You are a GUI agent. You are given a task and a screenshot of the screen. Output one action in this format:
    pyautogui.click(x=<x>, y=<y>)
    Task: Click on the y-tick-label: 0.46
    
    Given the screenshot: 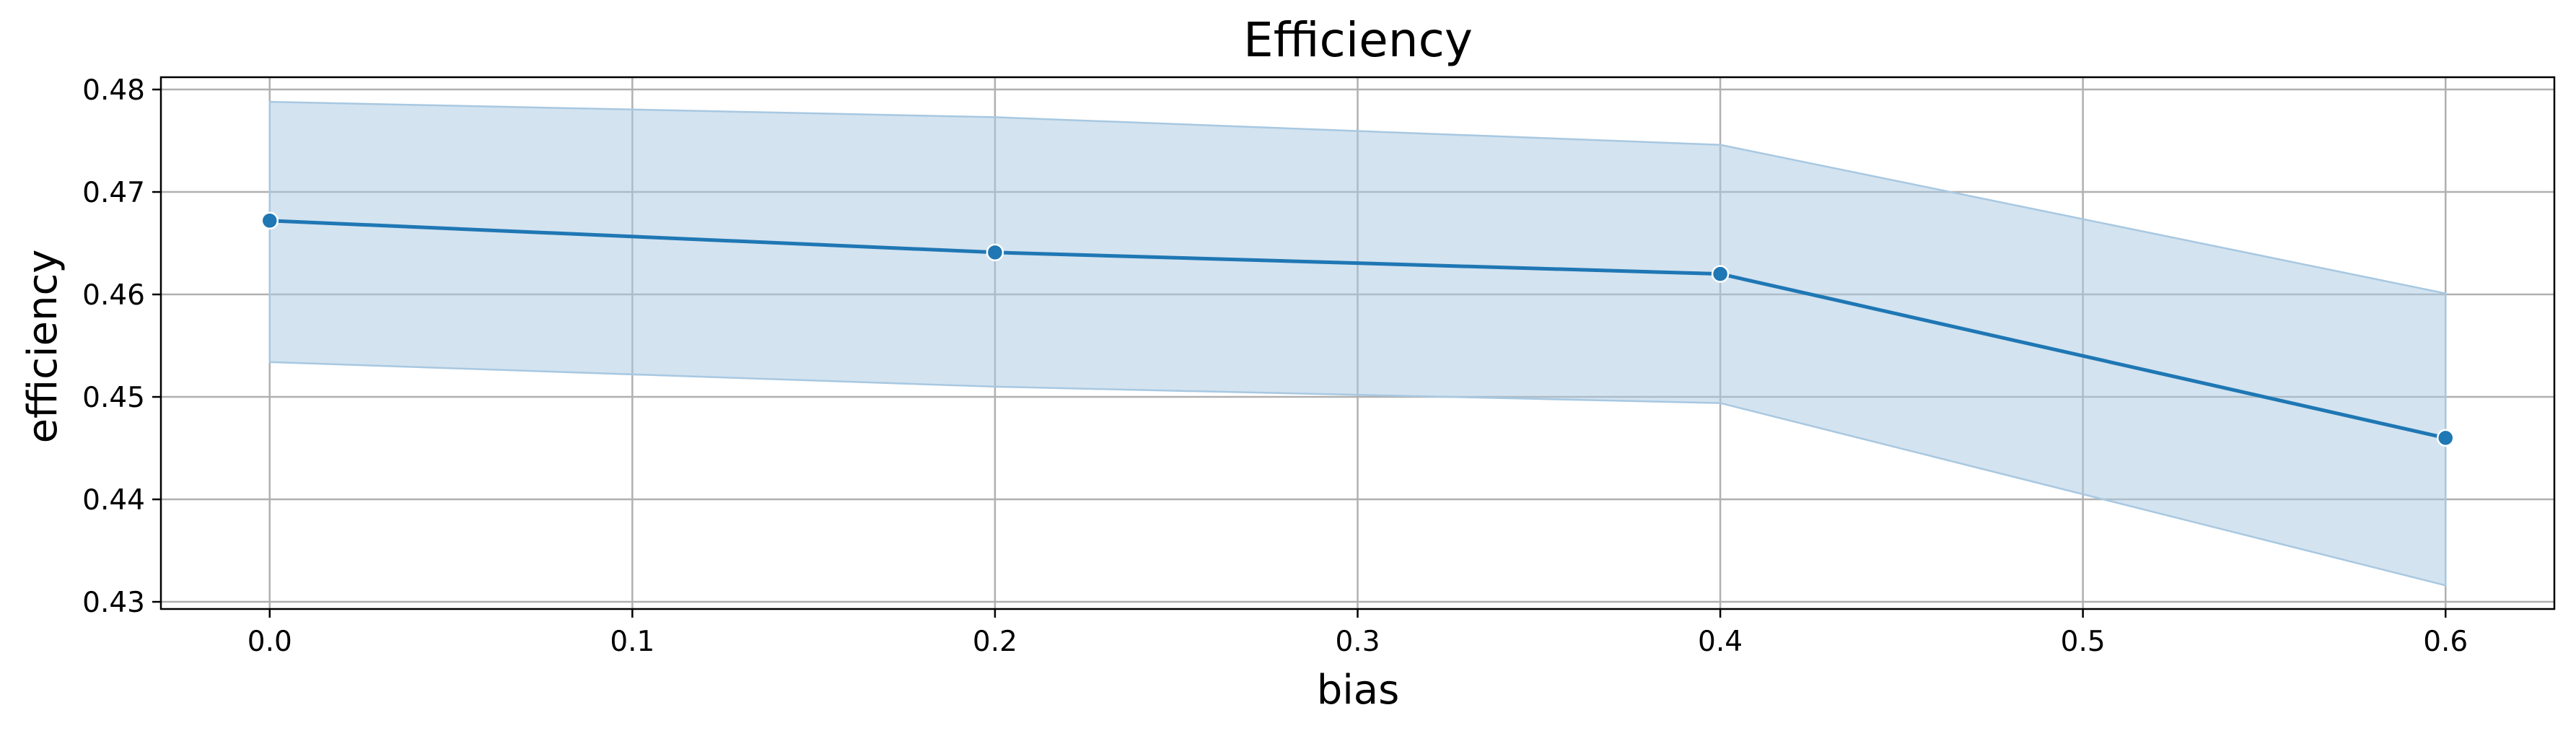 What is the action you would take?
    pyautogui.click(x=113, y=295)
    